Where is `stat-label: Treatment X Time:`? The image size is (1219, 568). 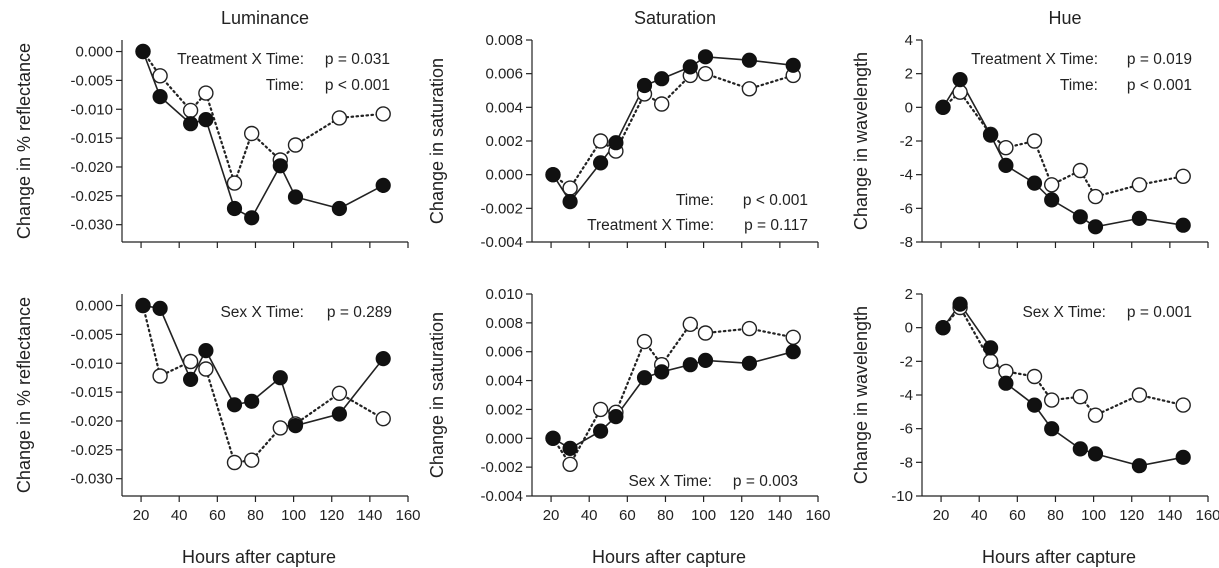
stat-label: Treatment X Time: is located at coordinates (1034, 59).